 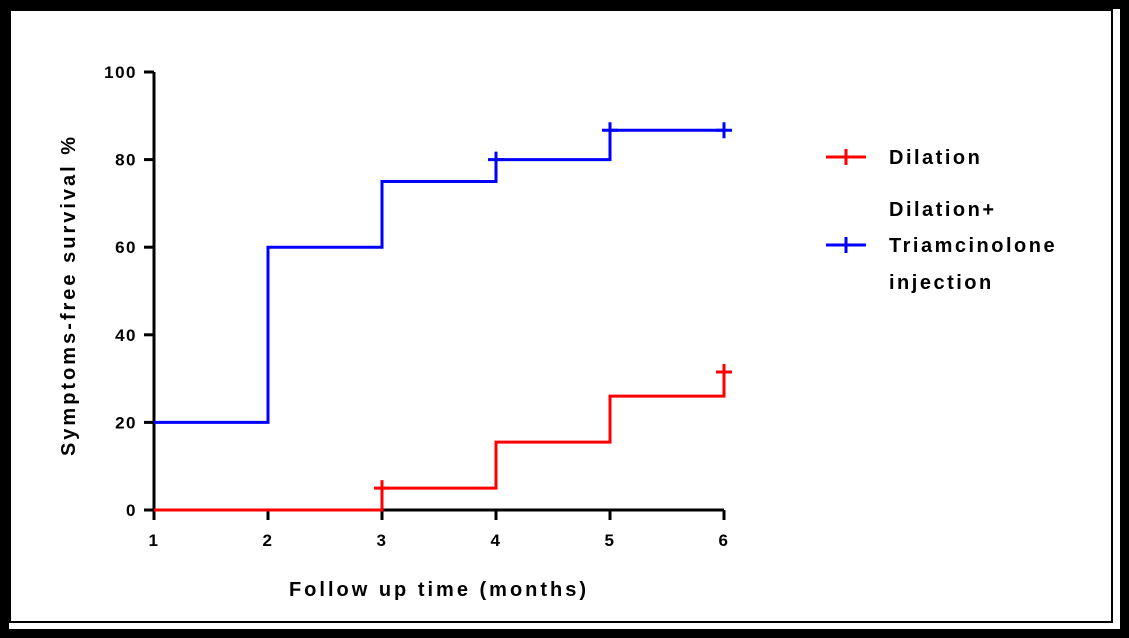 I want to click on y-tick-label: 40, so click(x=126, y=335).